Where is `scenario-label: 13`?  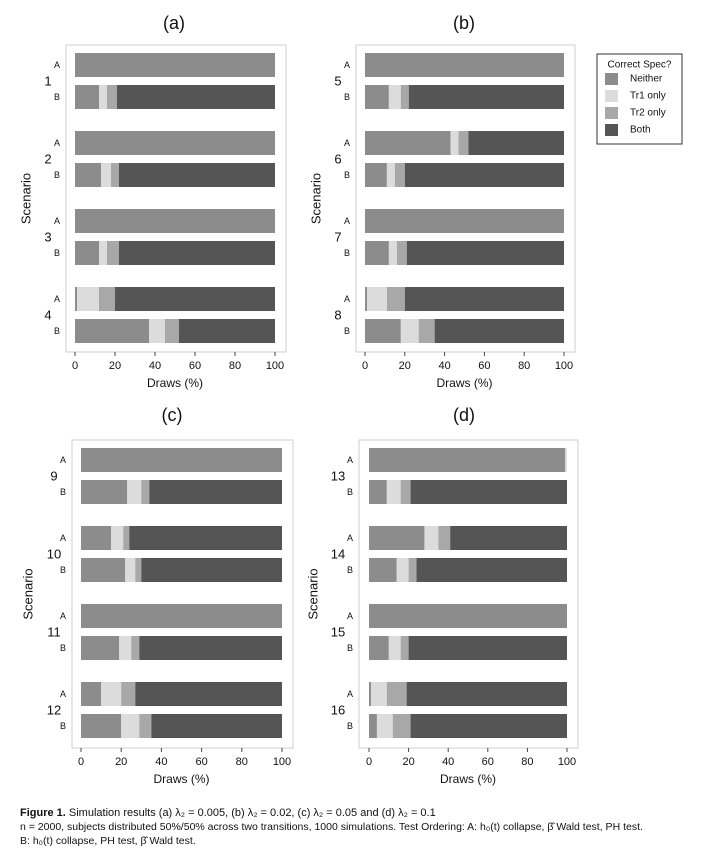
scenario-label: 13 is located at coordinates (338, 476).